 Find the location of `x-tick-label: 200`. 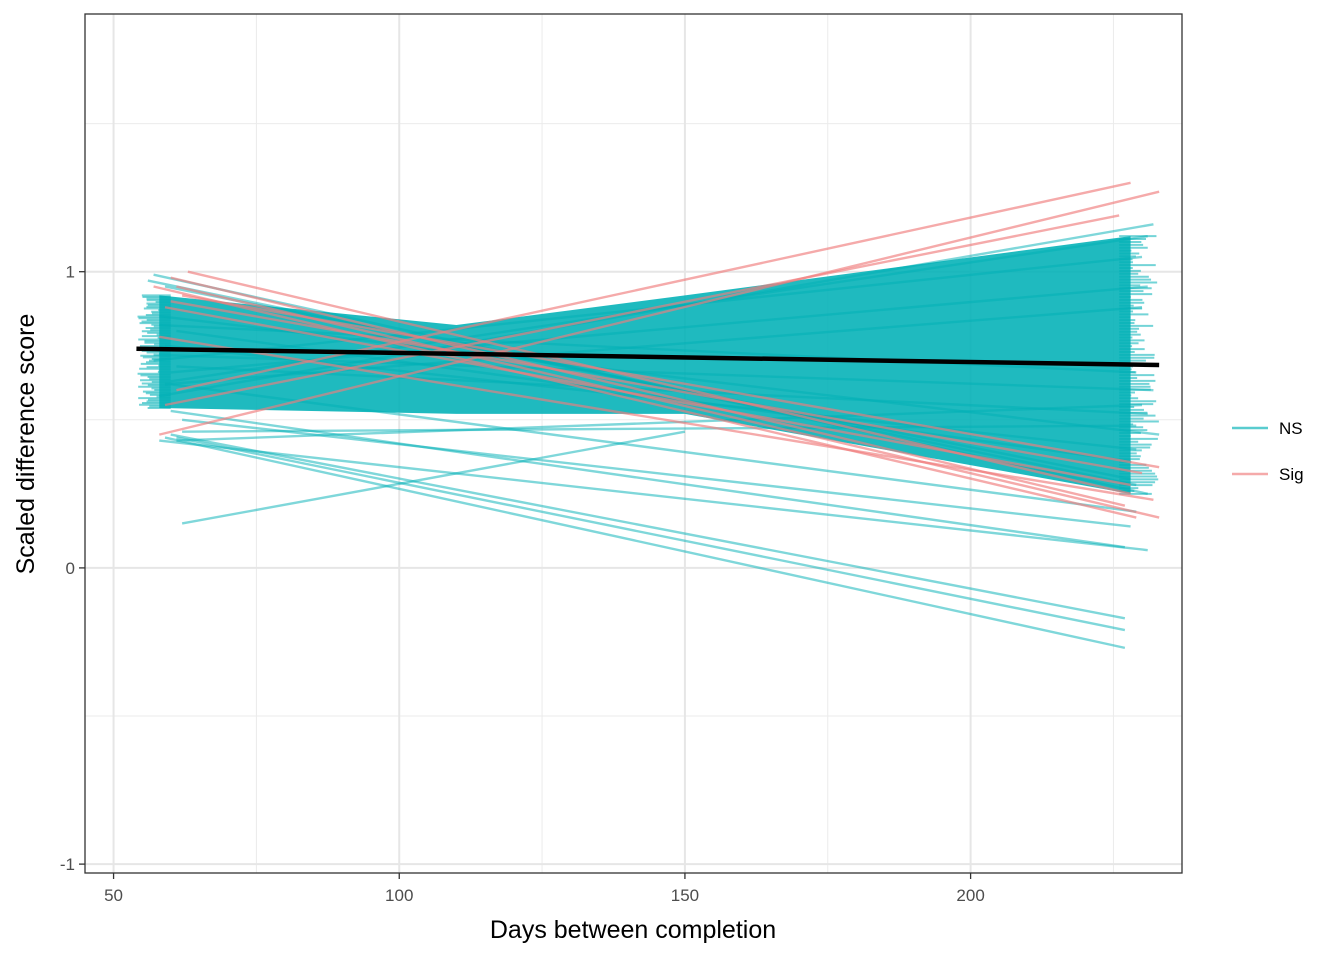

x-tick-label: 200 is located at coordinates (970, 895).